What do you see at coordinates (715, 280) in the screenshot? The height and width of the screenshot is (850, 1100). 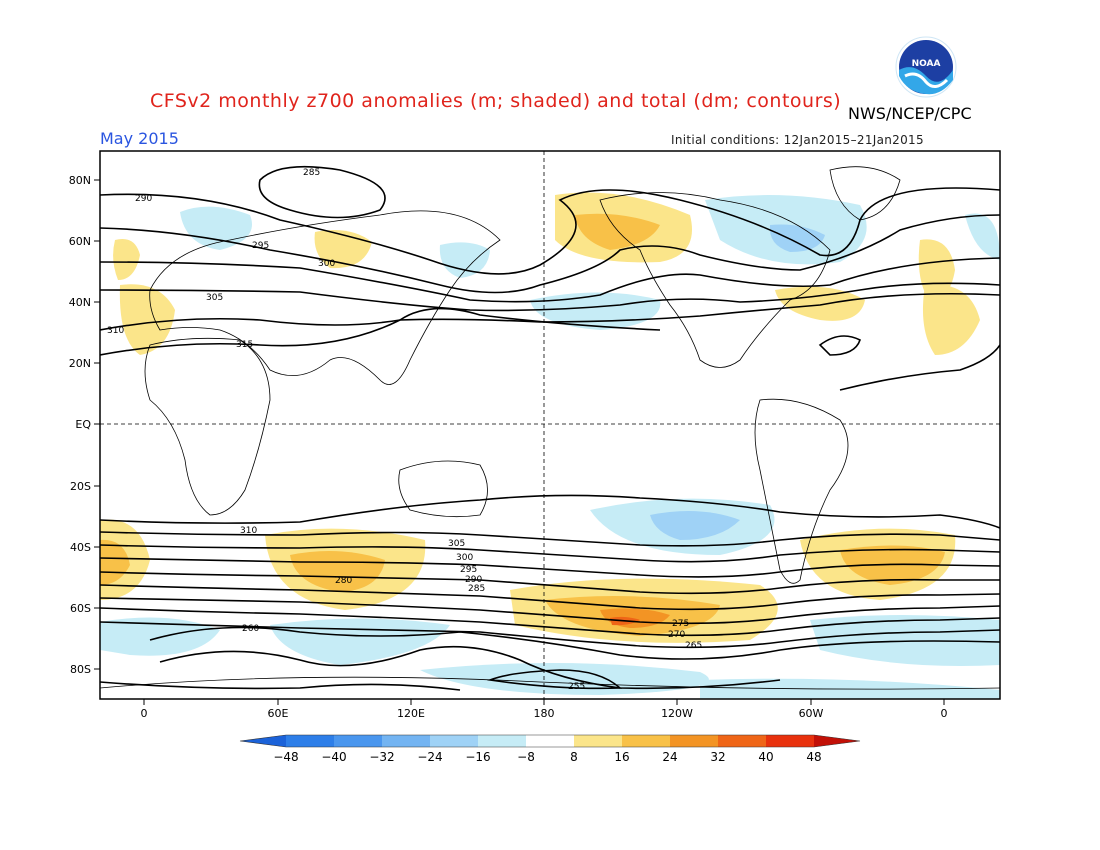 I see `coastline-north-america` at bounding box center [715, 280].